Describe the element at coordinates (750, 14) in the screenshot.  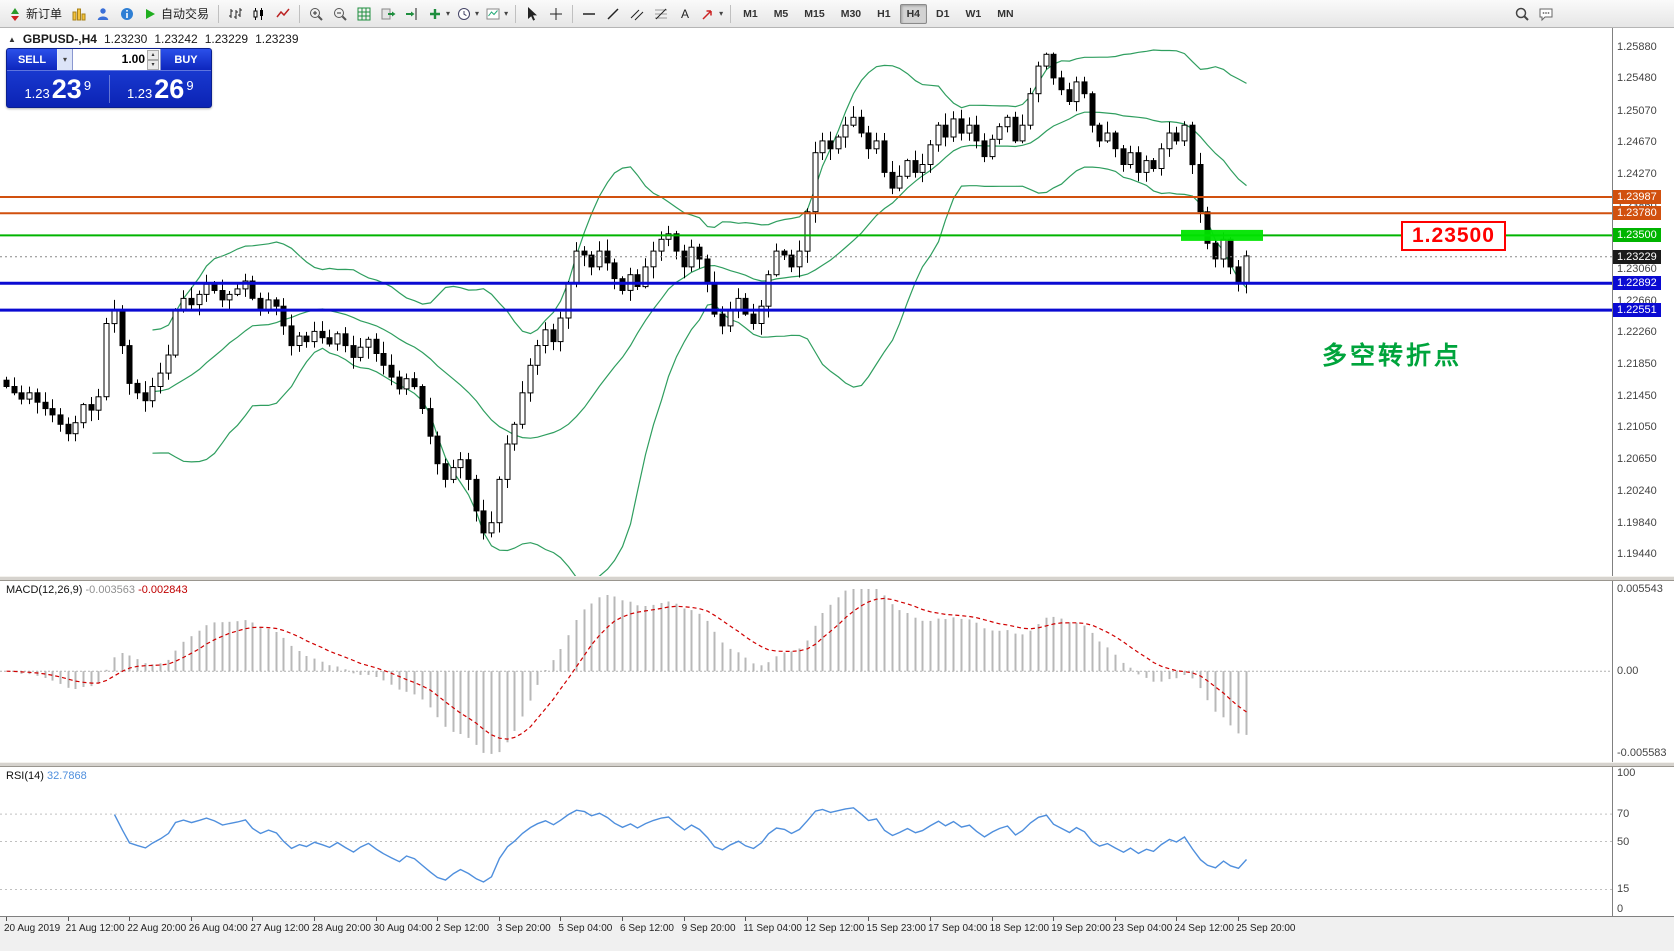
I see `timeframe-m1: M1` at that location.